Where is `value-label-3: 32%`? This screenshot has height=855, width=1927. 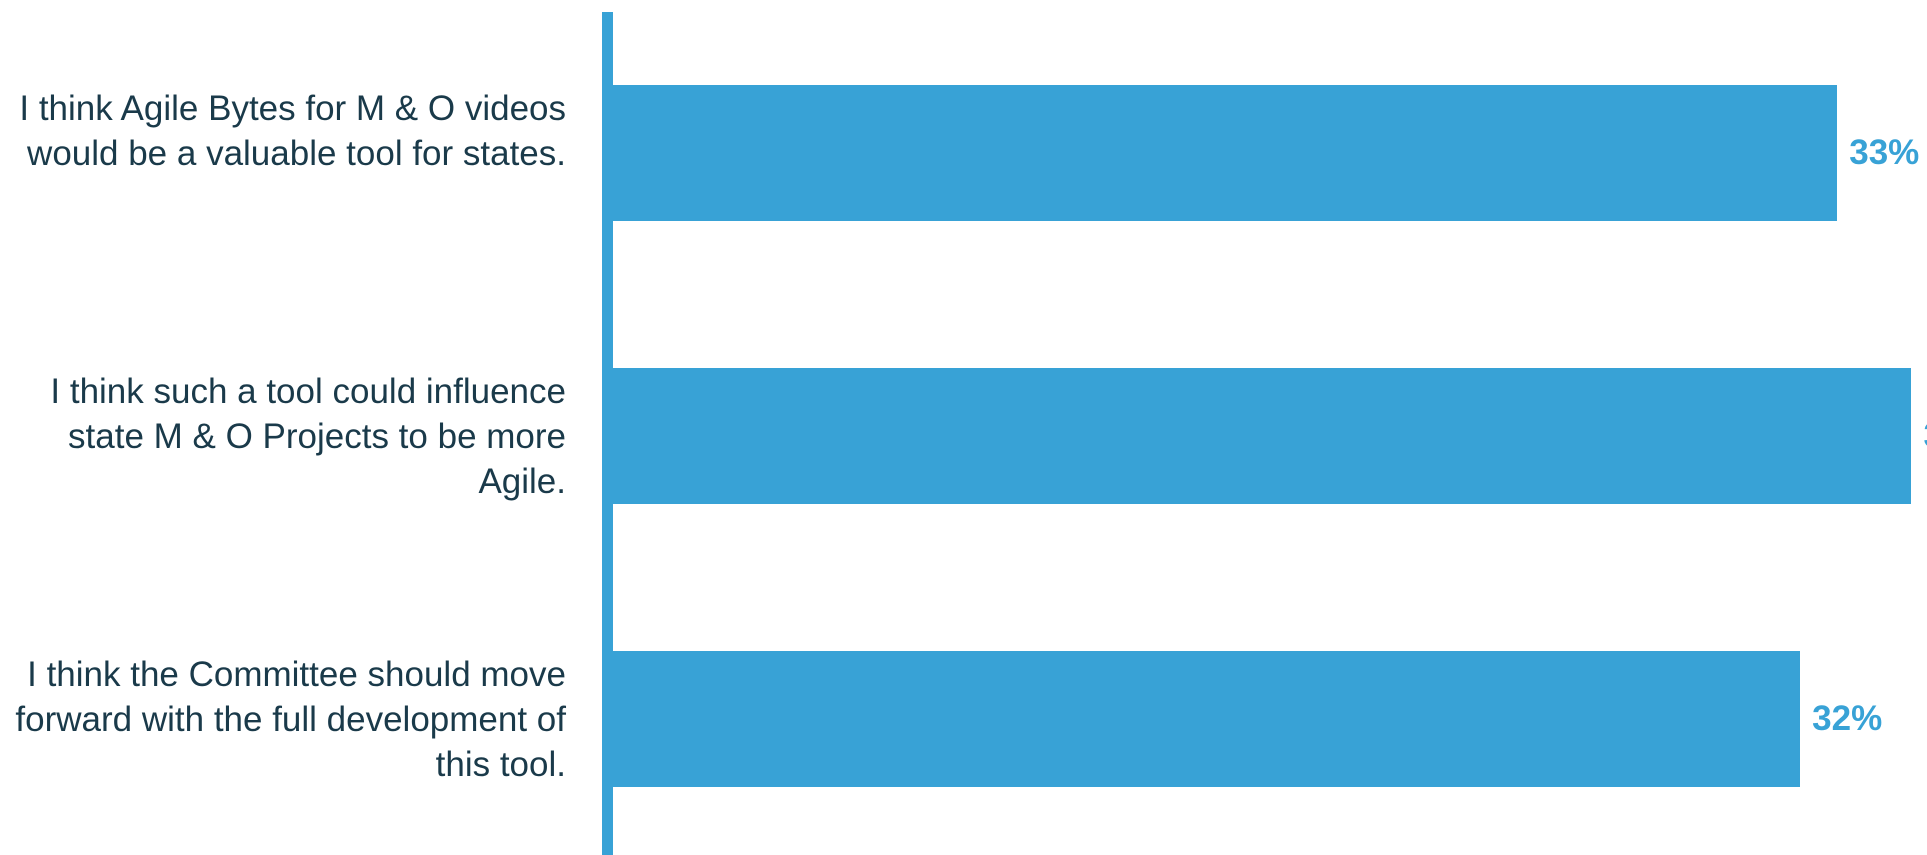 value-label-3: 32% is located at coordinates (1847, 718).